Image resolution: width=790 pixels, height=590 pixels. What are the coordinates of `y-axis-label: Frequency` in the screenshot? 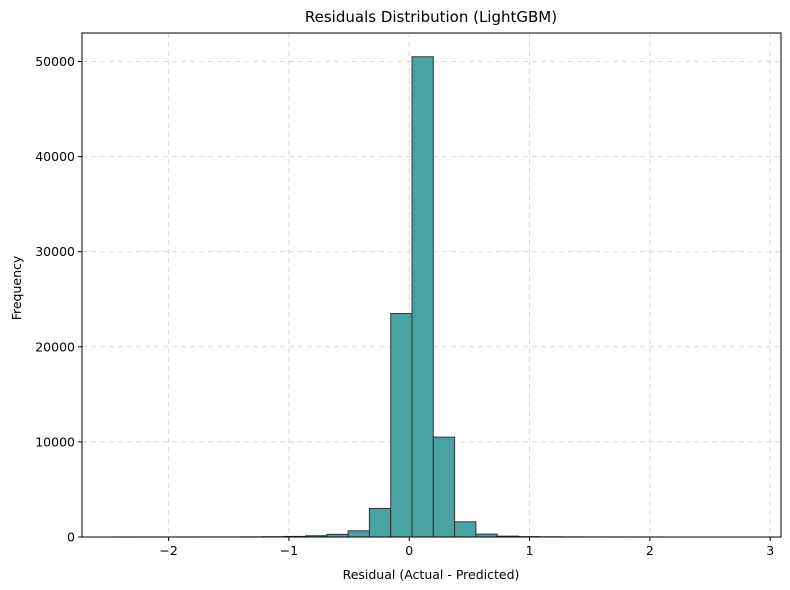 It's located at (16, 287).